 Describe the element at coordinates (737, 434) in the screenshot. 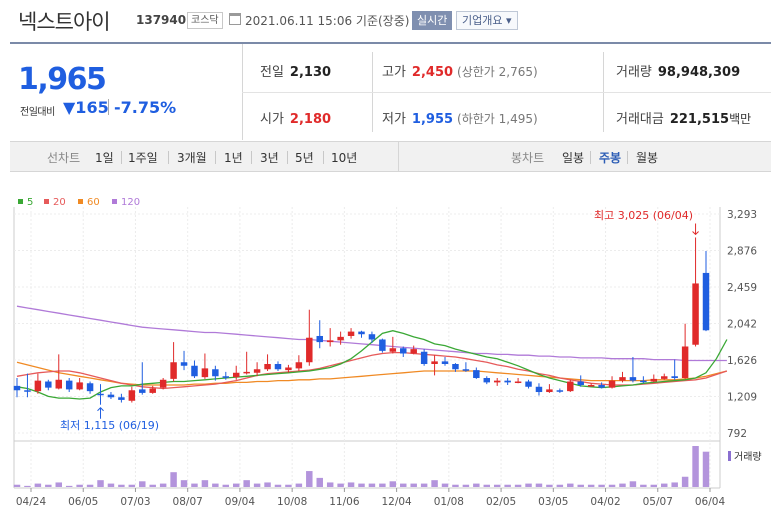

I see `y-tick-label: 792` at that location.